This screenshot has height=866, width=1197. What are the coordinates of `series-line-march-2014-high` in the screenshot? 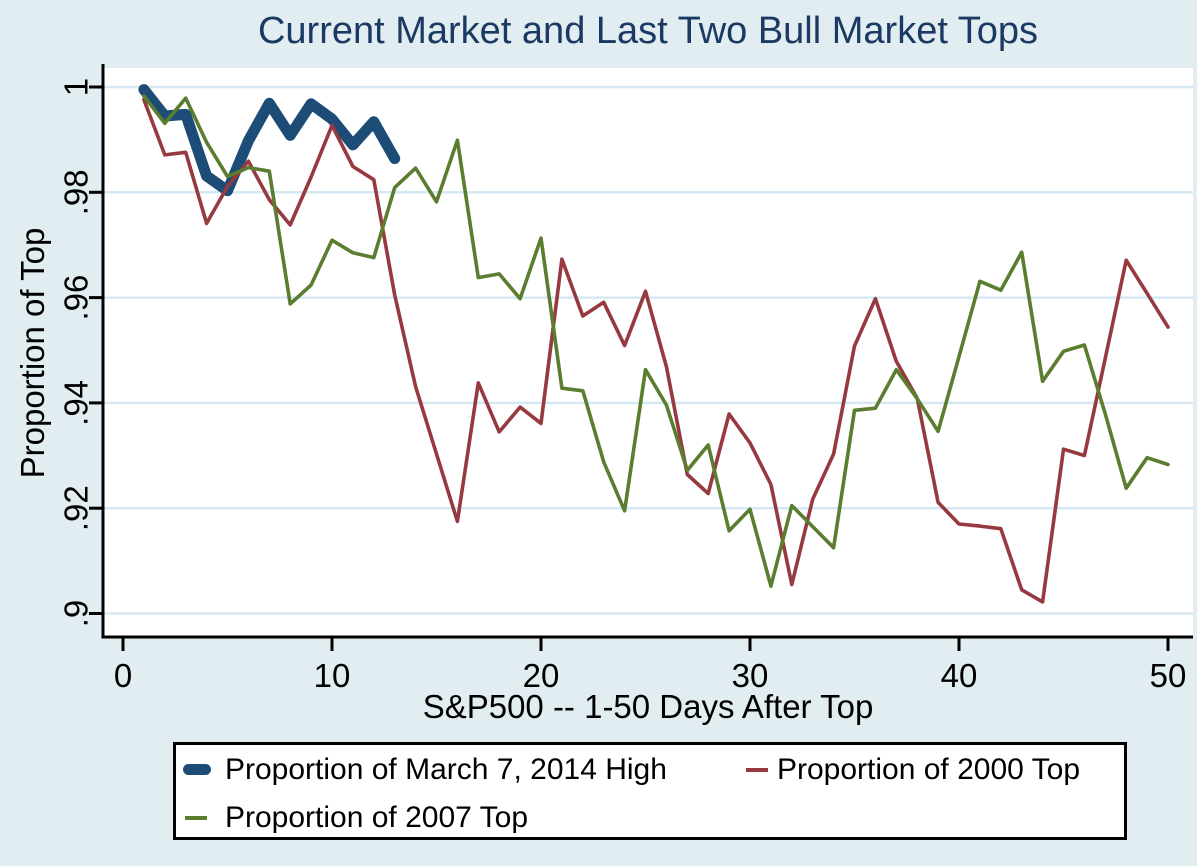 It's located at (269, 140).